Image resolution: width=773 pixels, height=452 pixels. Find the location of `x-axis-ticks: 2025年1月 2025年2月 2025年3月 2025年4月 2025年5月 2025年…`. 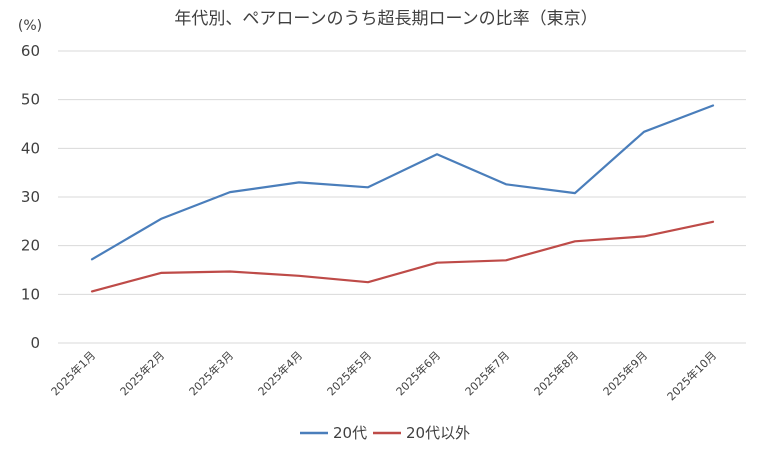

x-axis-ticks: 2025年1月 2025年2月 2025年3月 2025年4月 2025年5月 2025年… is located at coordinates (383, 375).